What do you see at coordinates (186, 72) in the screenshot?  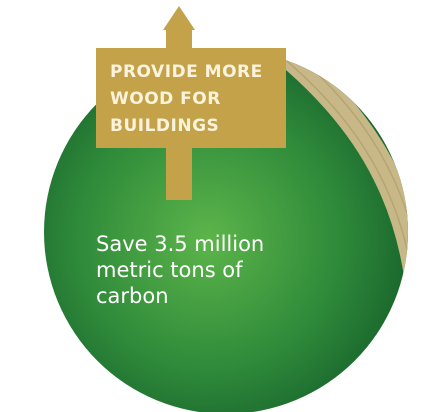 I see `sign-line: PROVIDE MORE` at bounding box center [186, 72].